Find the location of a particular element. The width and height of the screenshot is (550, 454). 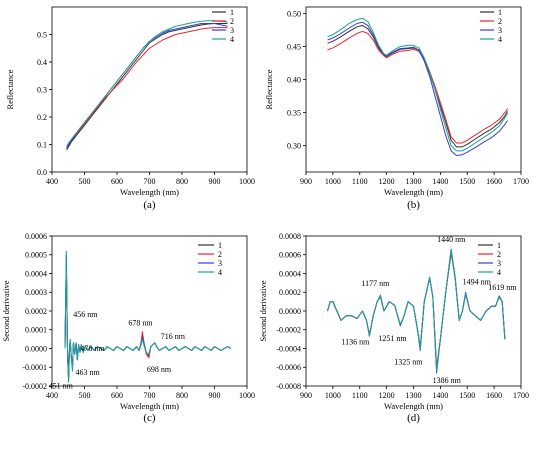

peak-annotation: 1494 nm is located at coordinates (477, 281).